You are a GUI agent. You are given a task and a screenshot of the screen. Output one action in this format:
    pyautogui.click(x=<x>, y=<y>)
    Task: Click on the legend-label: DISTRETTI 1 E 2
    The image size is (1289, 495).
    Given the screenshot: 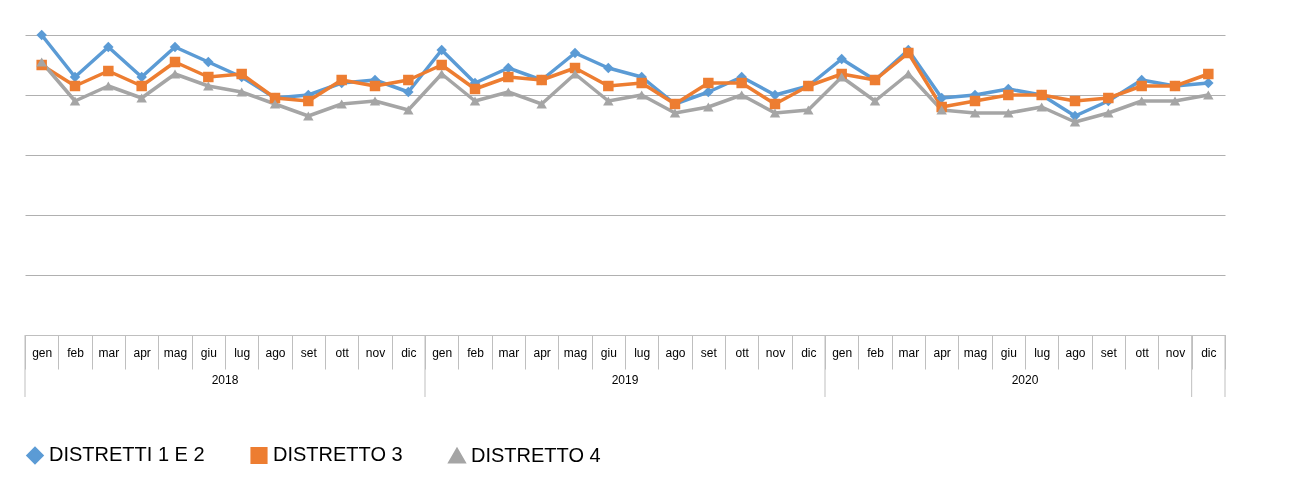 What is the action you would take?
    pyautogui.click(x=127, y=454)
    